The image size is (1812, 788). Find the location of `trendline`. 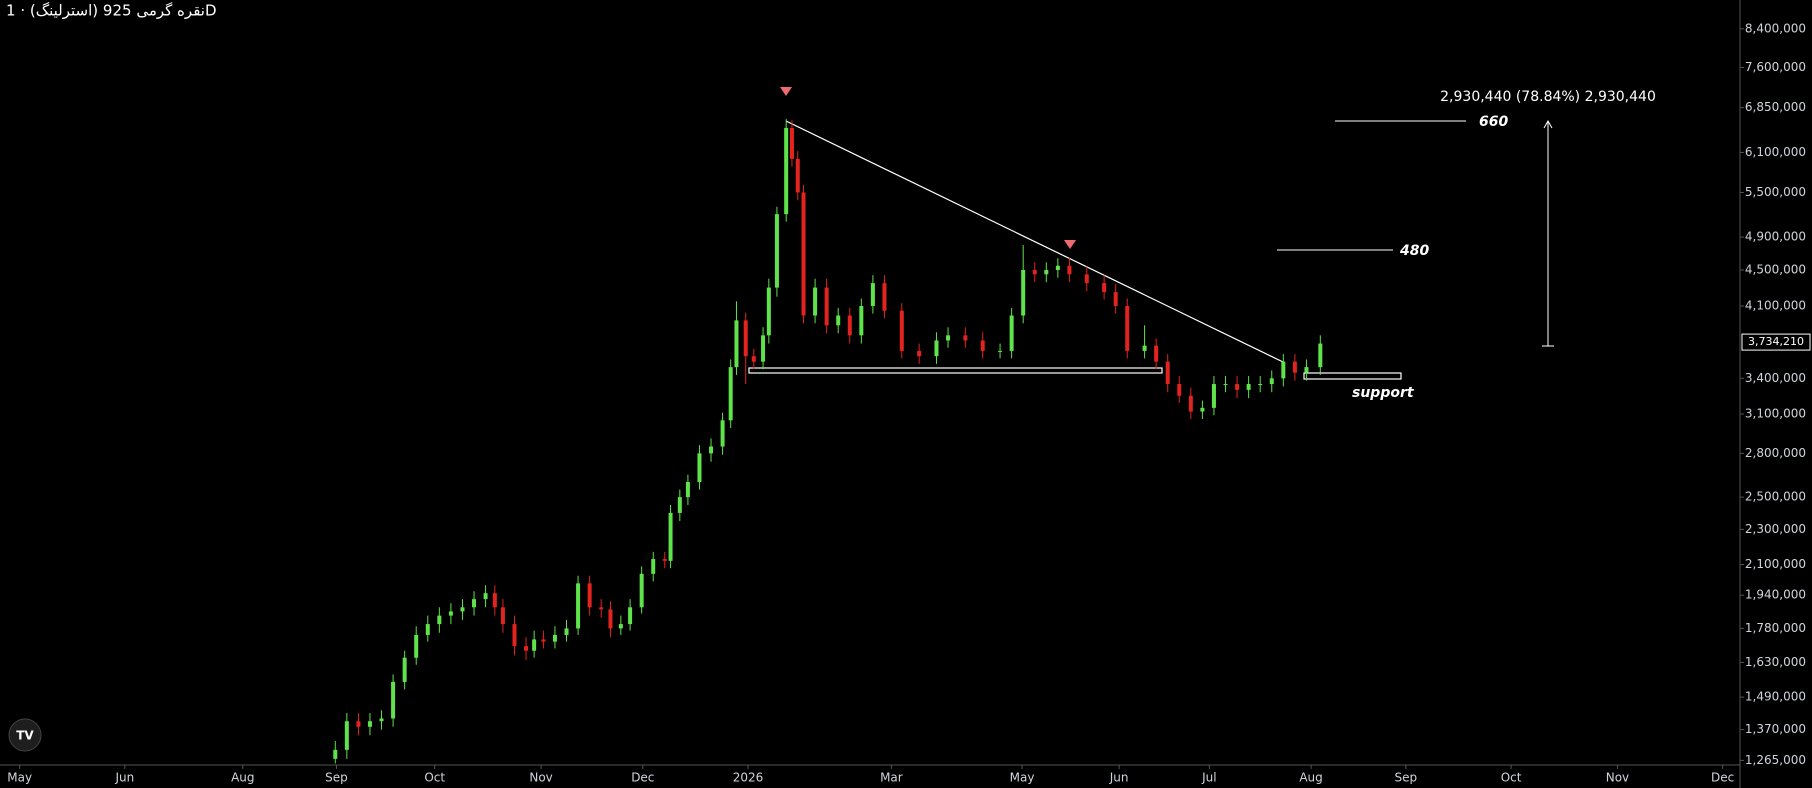

trendline is located at coordinates (1034, 241).